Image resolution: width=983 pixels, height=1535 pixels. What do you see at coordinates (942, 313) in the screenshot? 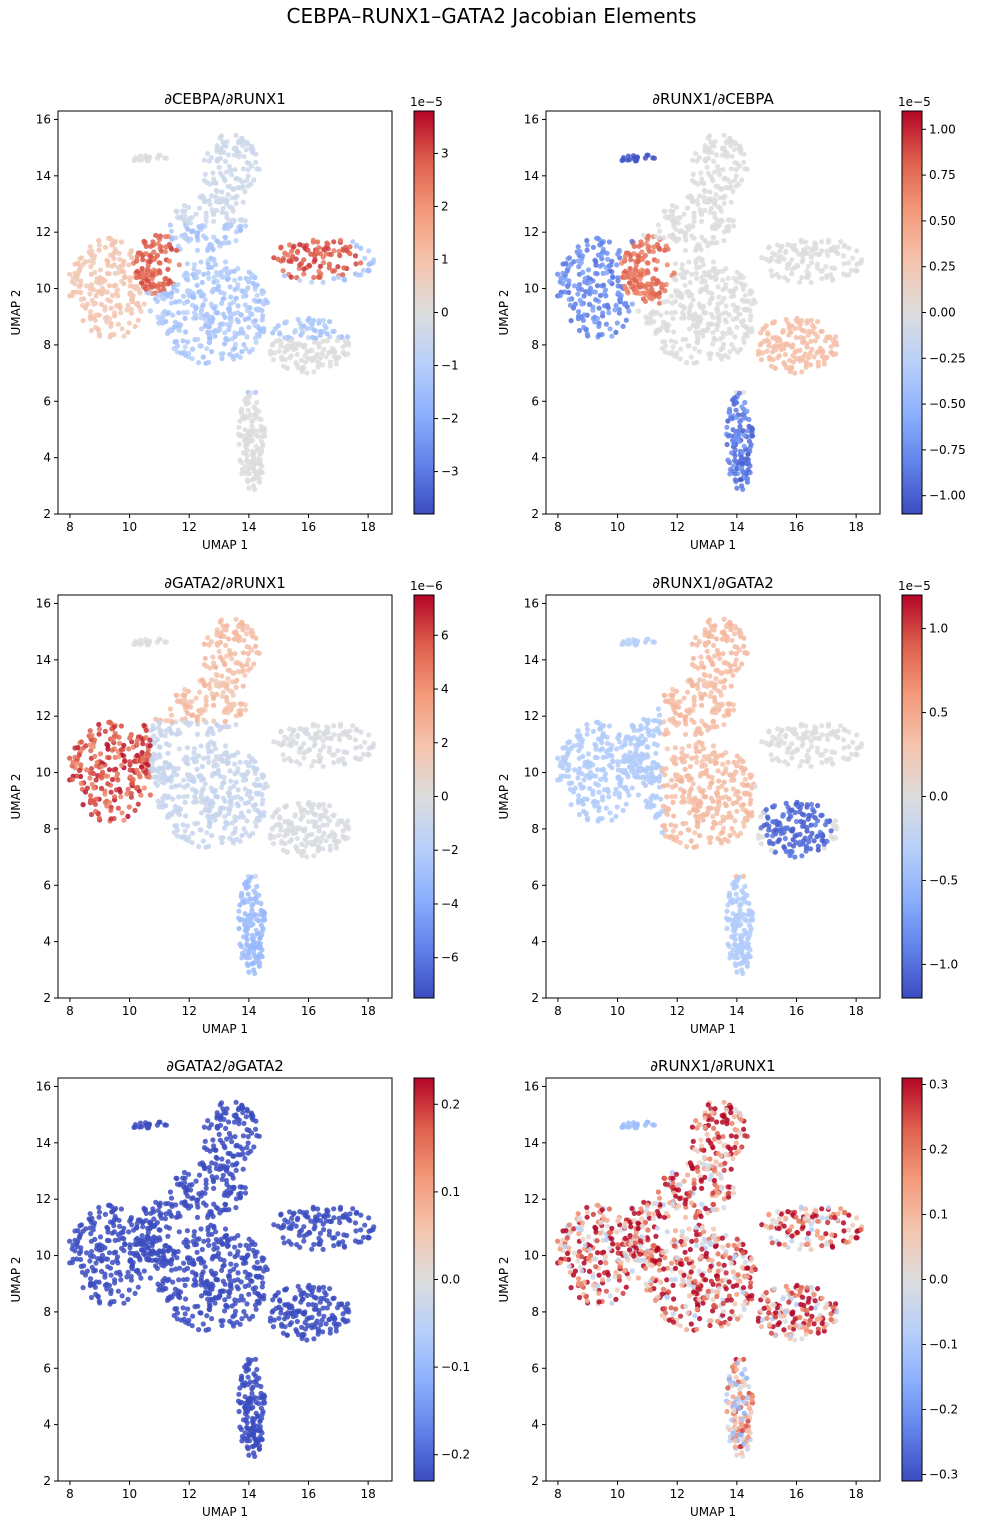
I see `colorbar-tick-label: 0.00` at bounding box center [942, 313].